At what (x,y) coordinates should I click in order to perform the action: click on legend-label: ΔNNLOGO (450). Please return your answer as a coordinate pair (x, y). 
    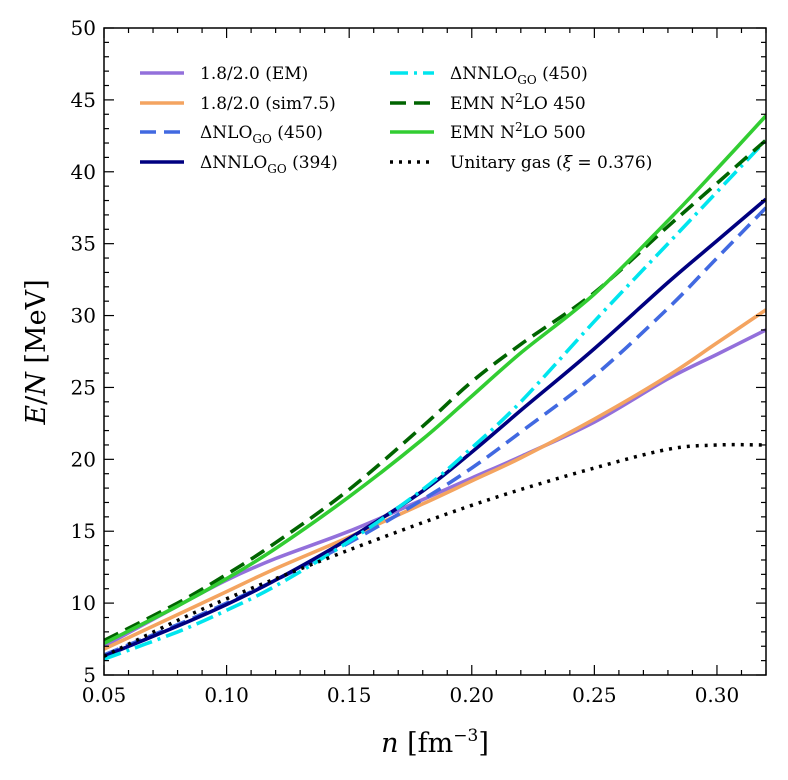
    Looking at the image, I should click on (519, 75).